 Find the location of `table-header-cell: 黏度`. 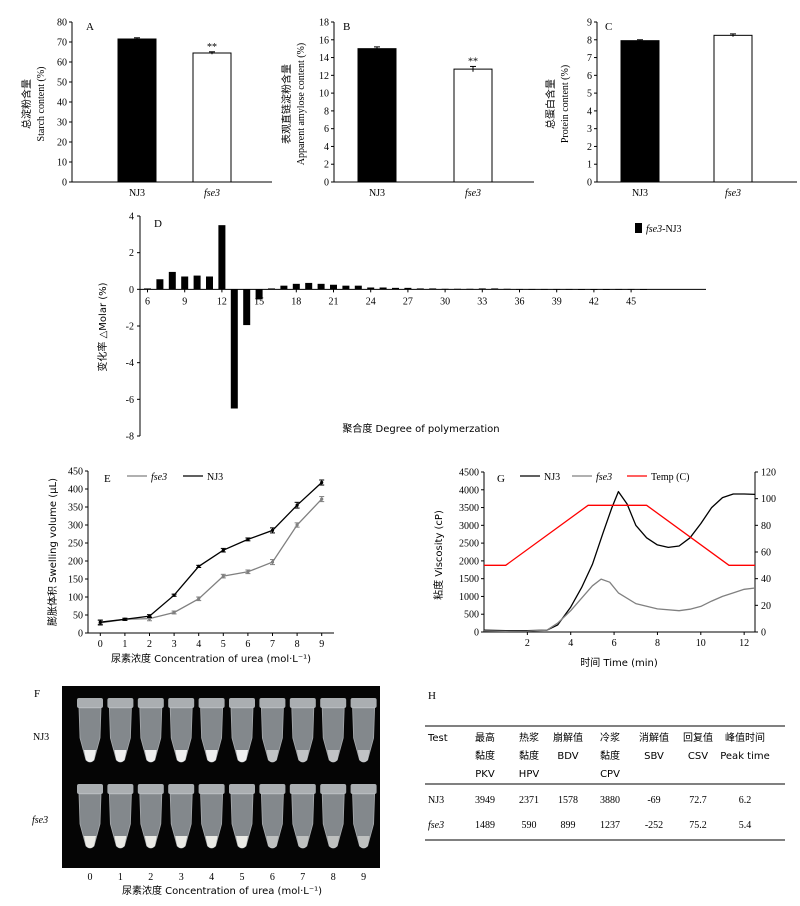

table-header-cell: 黏度 is located at coordinates (610, 755).